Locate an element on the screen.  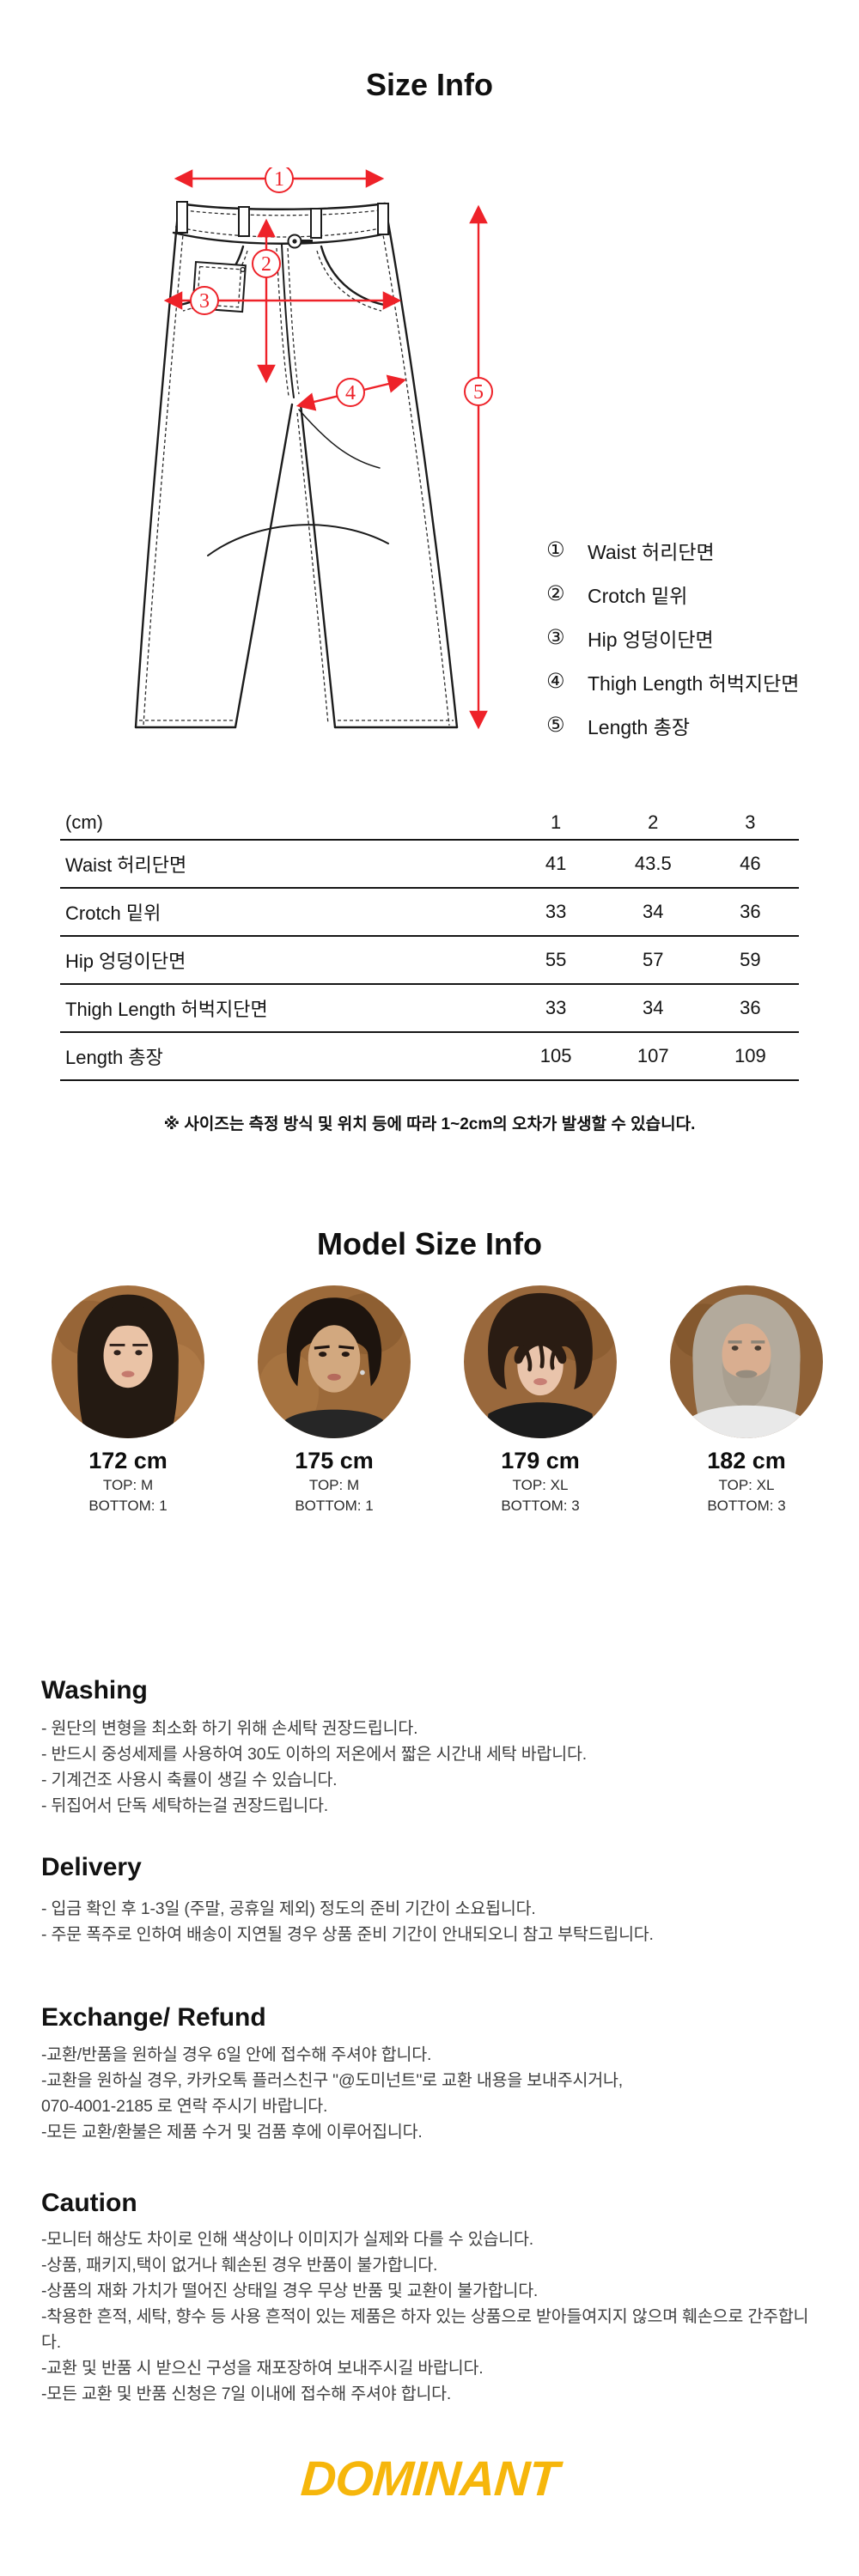
table-row-length: Length 총장 105 107 109 is located at coordinates (430, 1056).